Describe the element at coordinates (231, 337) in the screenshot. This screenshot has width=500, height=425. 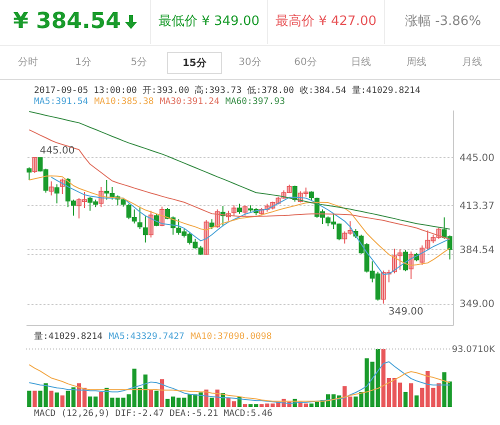
I see `text: MA10:37090.0098` at that location.